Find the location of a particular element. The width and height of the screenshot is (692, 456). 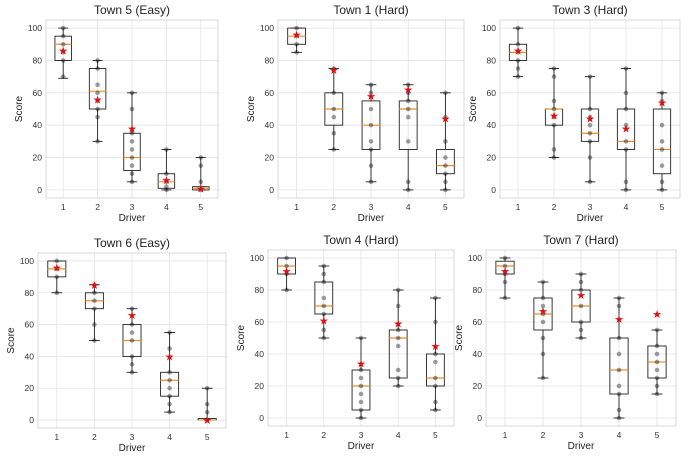

x-tick-label: 3 is located at coordinates (132, 437).